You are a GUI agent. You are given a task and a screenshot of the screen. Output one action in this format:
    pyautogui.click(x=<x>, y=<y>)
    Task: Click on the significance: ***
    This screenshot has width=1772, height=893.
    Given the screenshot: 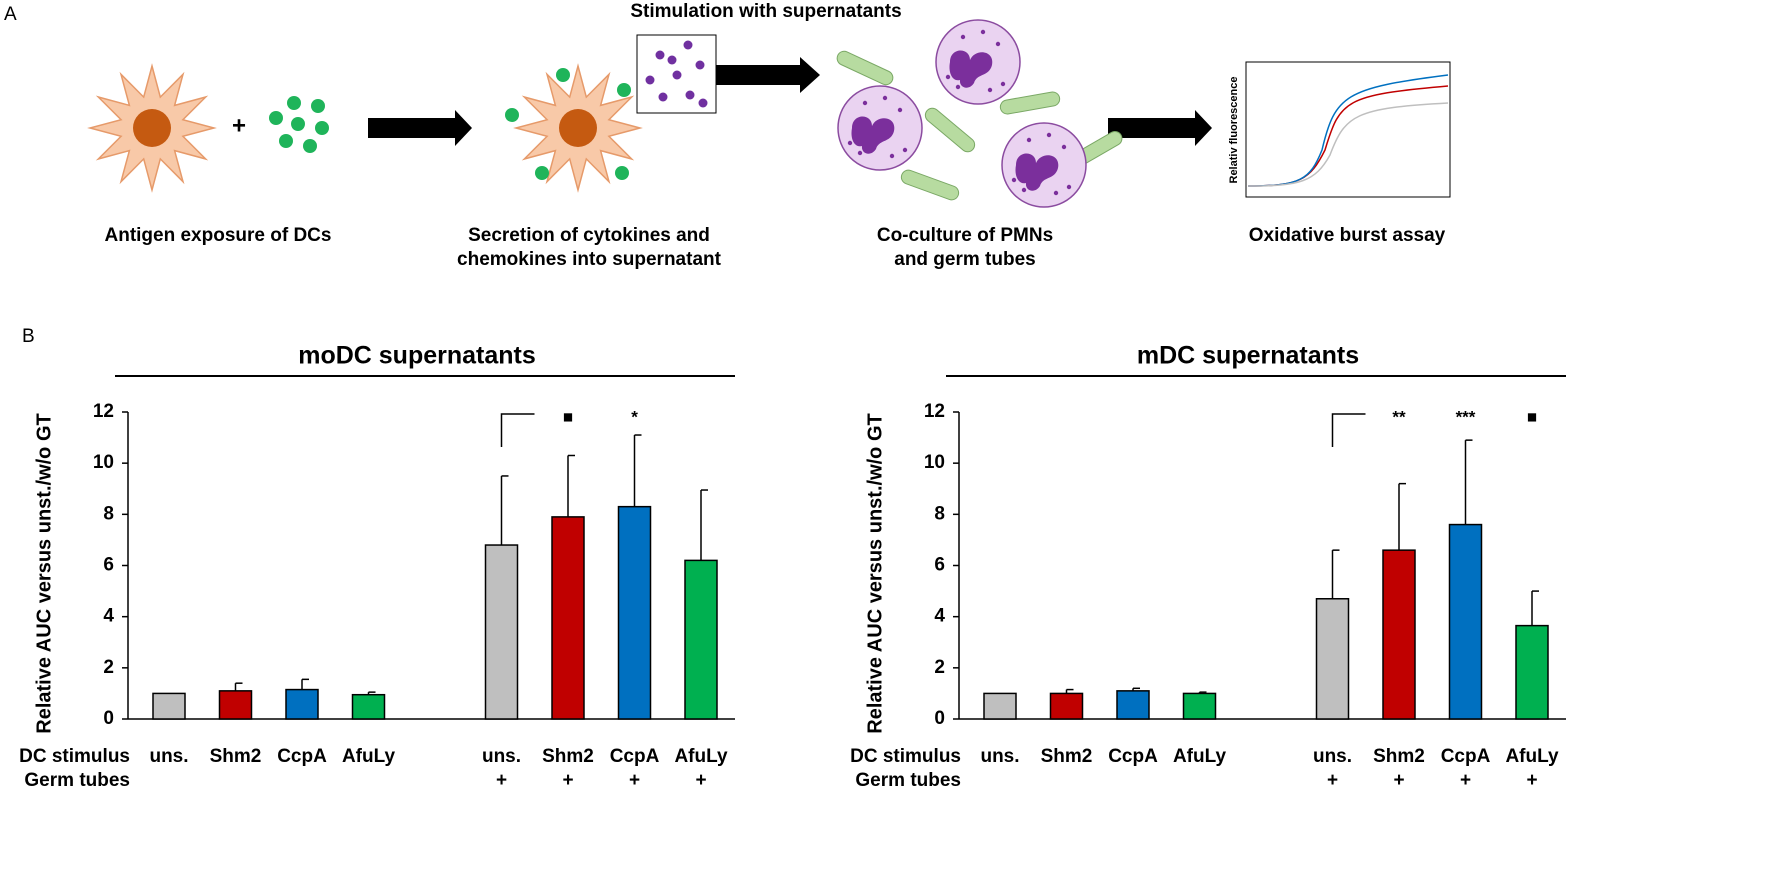 What is the action you would take?
    pyautogui.click(x=1466, y=416)
    